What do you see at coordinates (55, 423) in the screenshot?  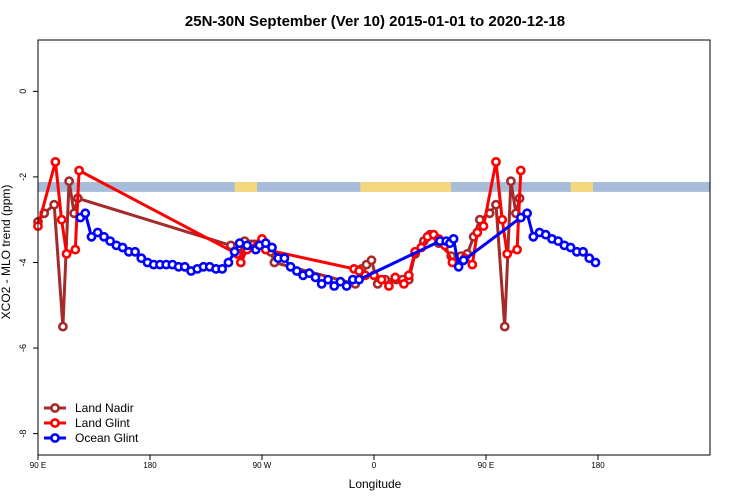 I see `legend-marker-land-glint` at bounding box center [55, 423].